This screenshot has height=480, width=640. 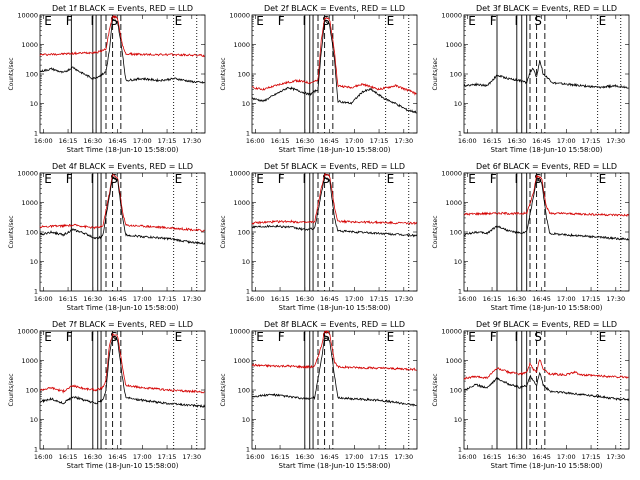 What do you see at coordinates (122, 324) in the screenshot?
I see `chart-title: Det 7f BLACK = Events, RED = LLD` at bounding box center [122, 324].